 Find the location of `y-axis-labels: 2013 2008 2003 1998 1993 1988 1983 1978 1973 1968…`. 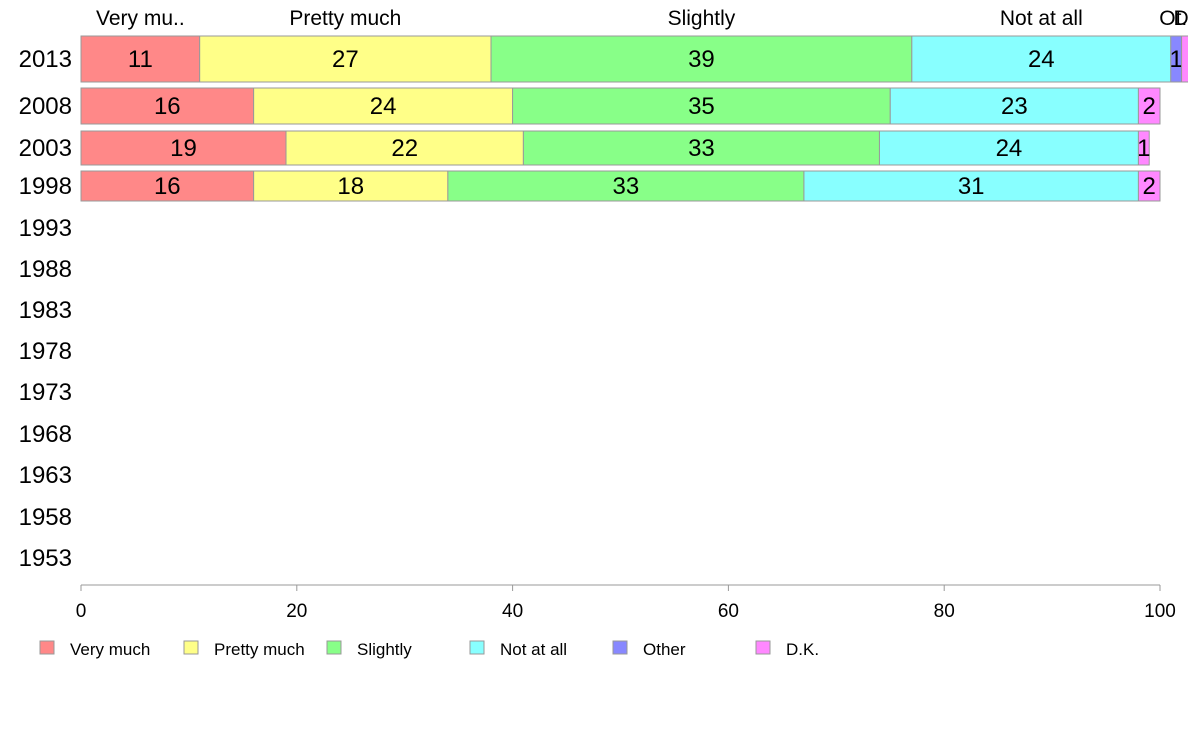

y-axis-labels: 2013 2008 2003 1998 1993 1988 1983 1978 1973 1968… is located at coordinates (45, 309).